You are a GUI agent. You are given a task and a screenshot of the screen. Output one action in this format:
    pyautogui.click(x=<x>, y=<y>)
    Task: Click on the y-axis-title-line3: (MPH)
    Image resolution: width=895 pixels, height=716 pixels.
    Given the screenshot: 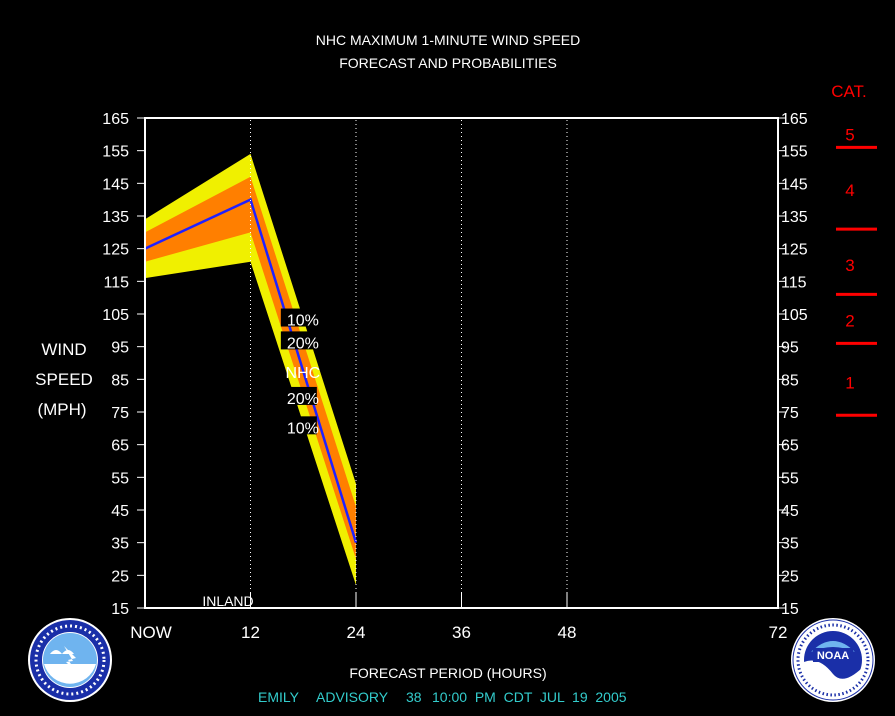 What is the action you would take?
    pyautogui.click(x=61, y=409)
    